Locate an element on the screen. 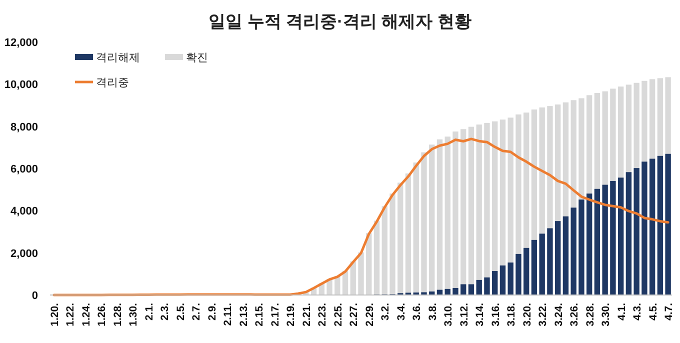 The height and width of the screenshot is (343, 680). y-tick-label: 6,000 is located at coordinates (24, 170).